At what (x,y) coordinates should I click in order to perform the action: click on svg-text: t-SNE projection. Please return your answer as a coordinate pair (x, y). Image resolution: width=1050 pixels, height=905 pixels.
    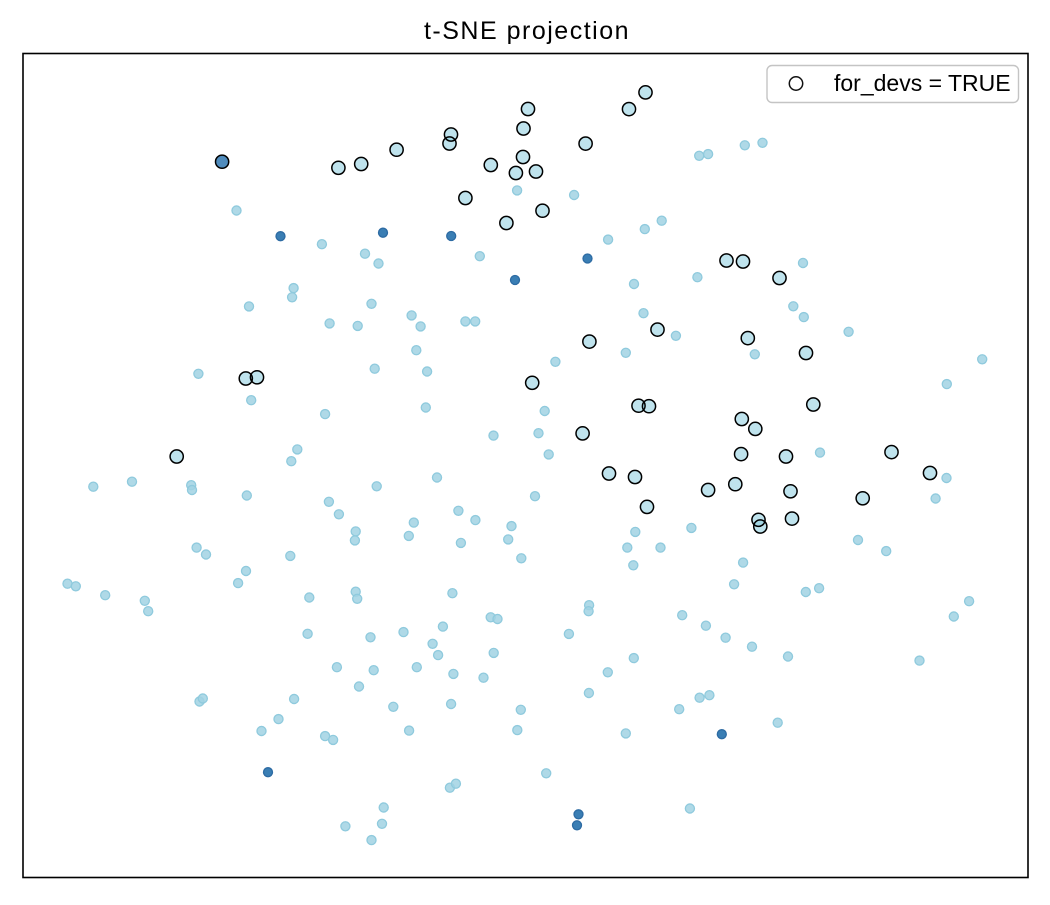
    Looking at the image, I should click on (527, 31).